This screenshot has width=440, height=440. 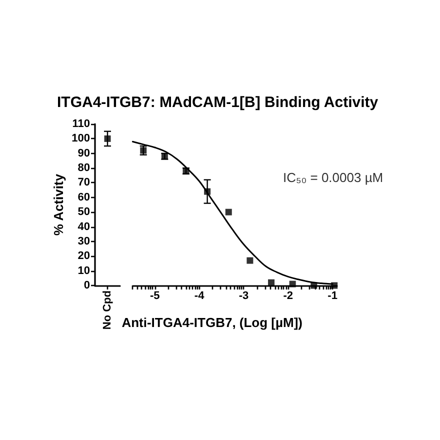 What do you see at coordinates (84, 270) in the screenshot?
I see `y-tick-label: 10` at bounding box center [84, 270].